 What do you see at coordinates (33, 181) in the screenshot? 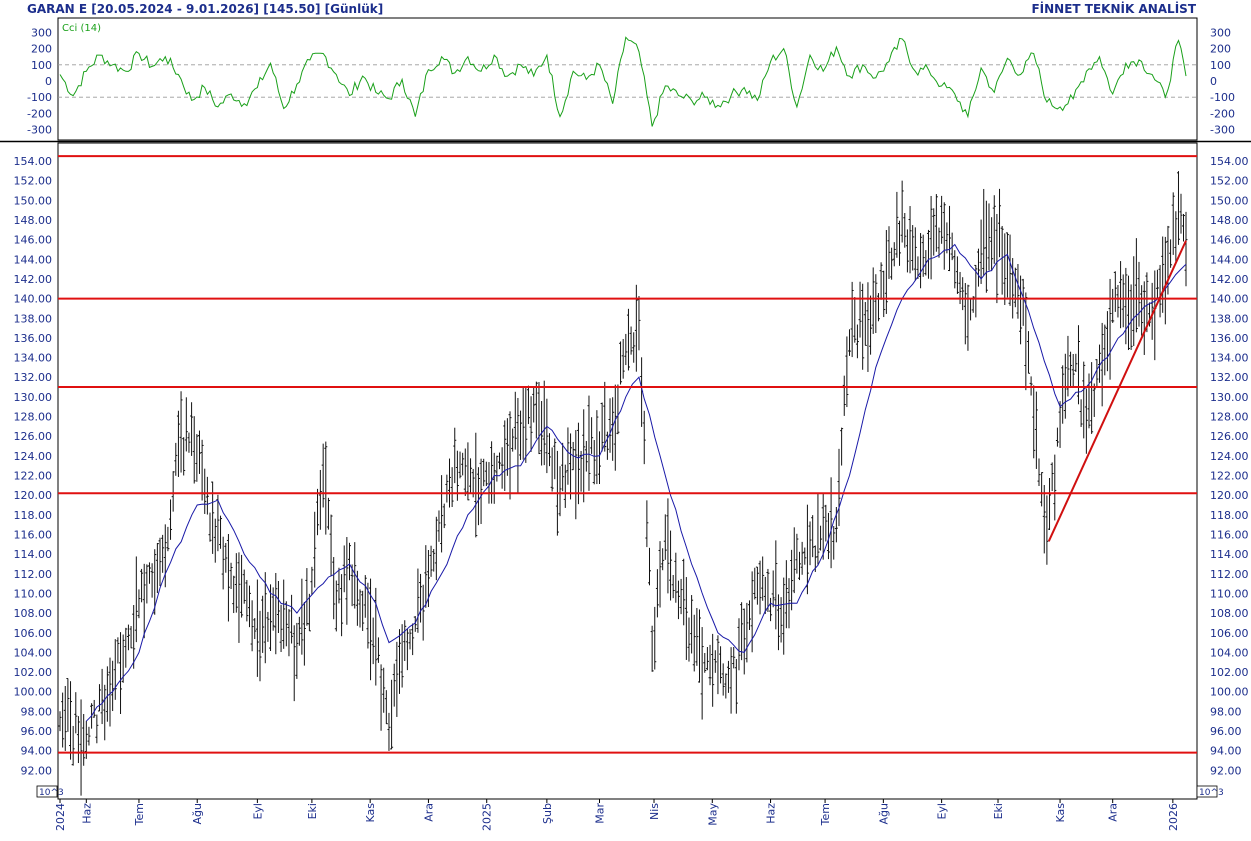
I see `price-tick-left: 152.00` at bounding box center [33, 181].